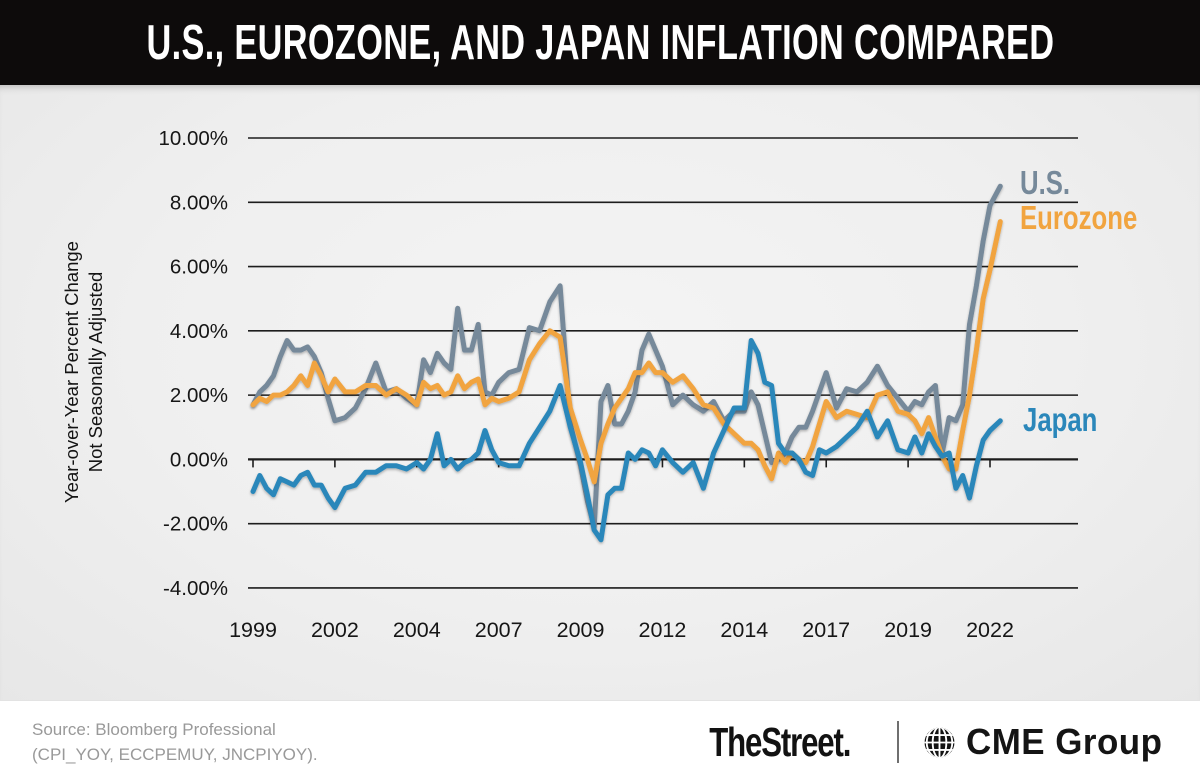 This screenshot has width=1200, height=783. What do you see at coordinates (776, 741) in the screenshot?
I see `thestreet-logo-text: TheStreet` at bounding box center [776, 741].